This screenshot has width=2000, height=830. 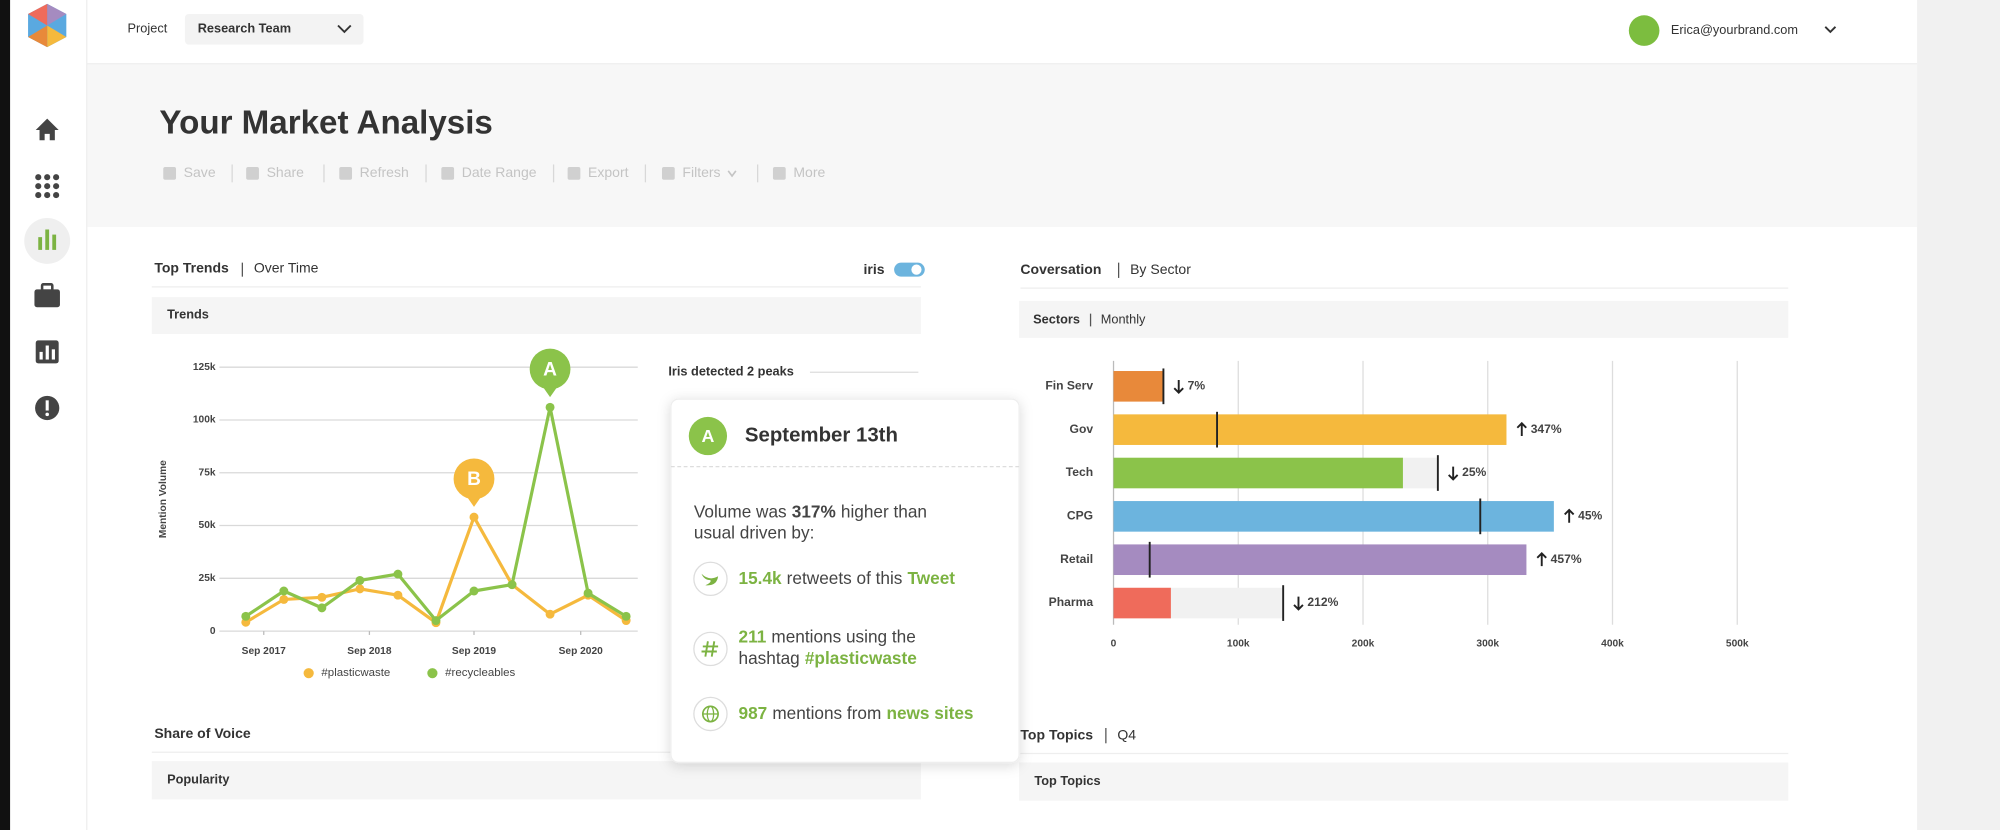 What do you see at coordinates (204, 367) in the screenshot?
I see `y-tick-label: 125k` at bounding box center [204, 367].